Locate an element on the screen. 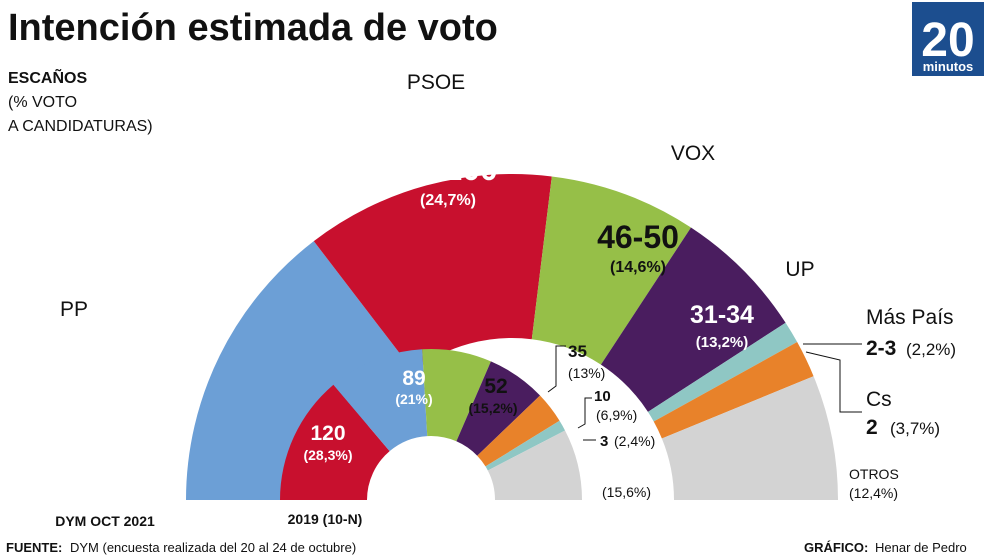  leader-line-cs-2019 is located at coordinates (584, 413).